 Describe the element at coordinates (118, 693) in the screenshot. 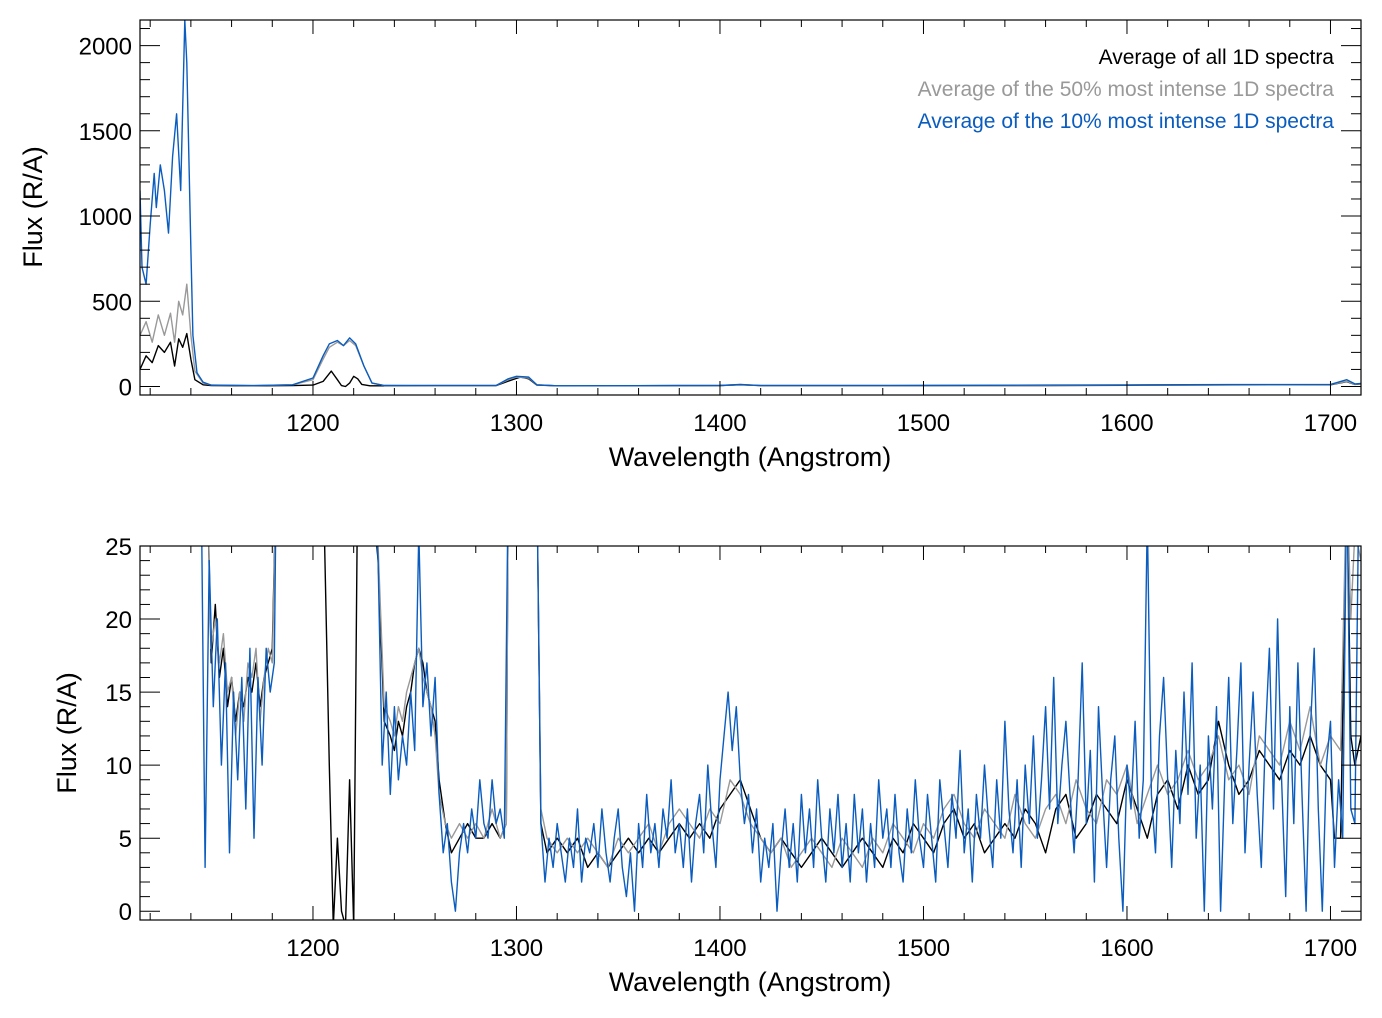

I see `bottom-y-tick-label: 15` at that location.